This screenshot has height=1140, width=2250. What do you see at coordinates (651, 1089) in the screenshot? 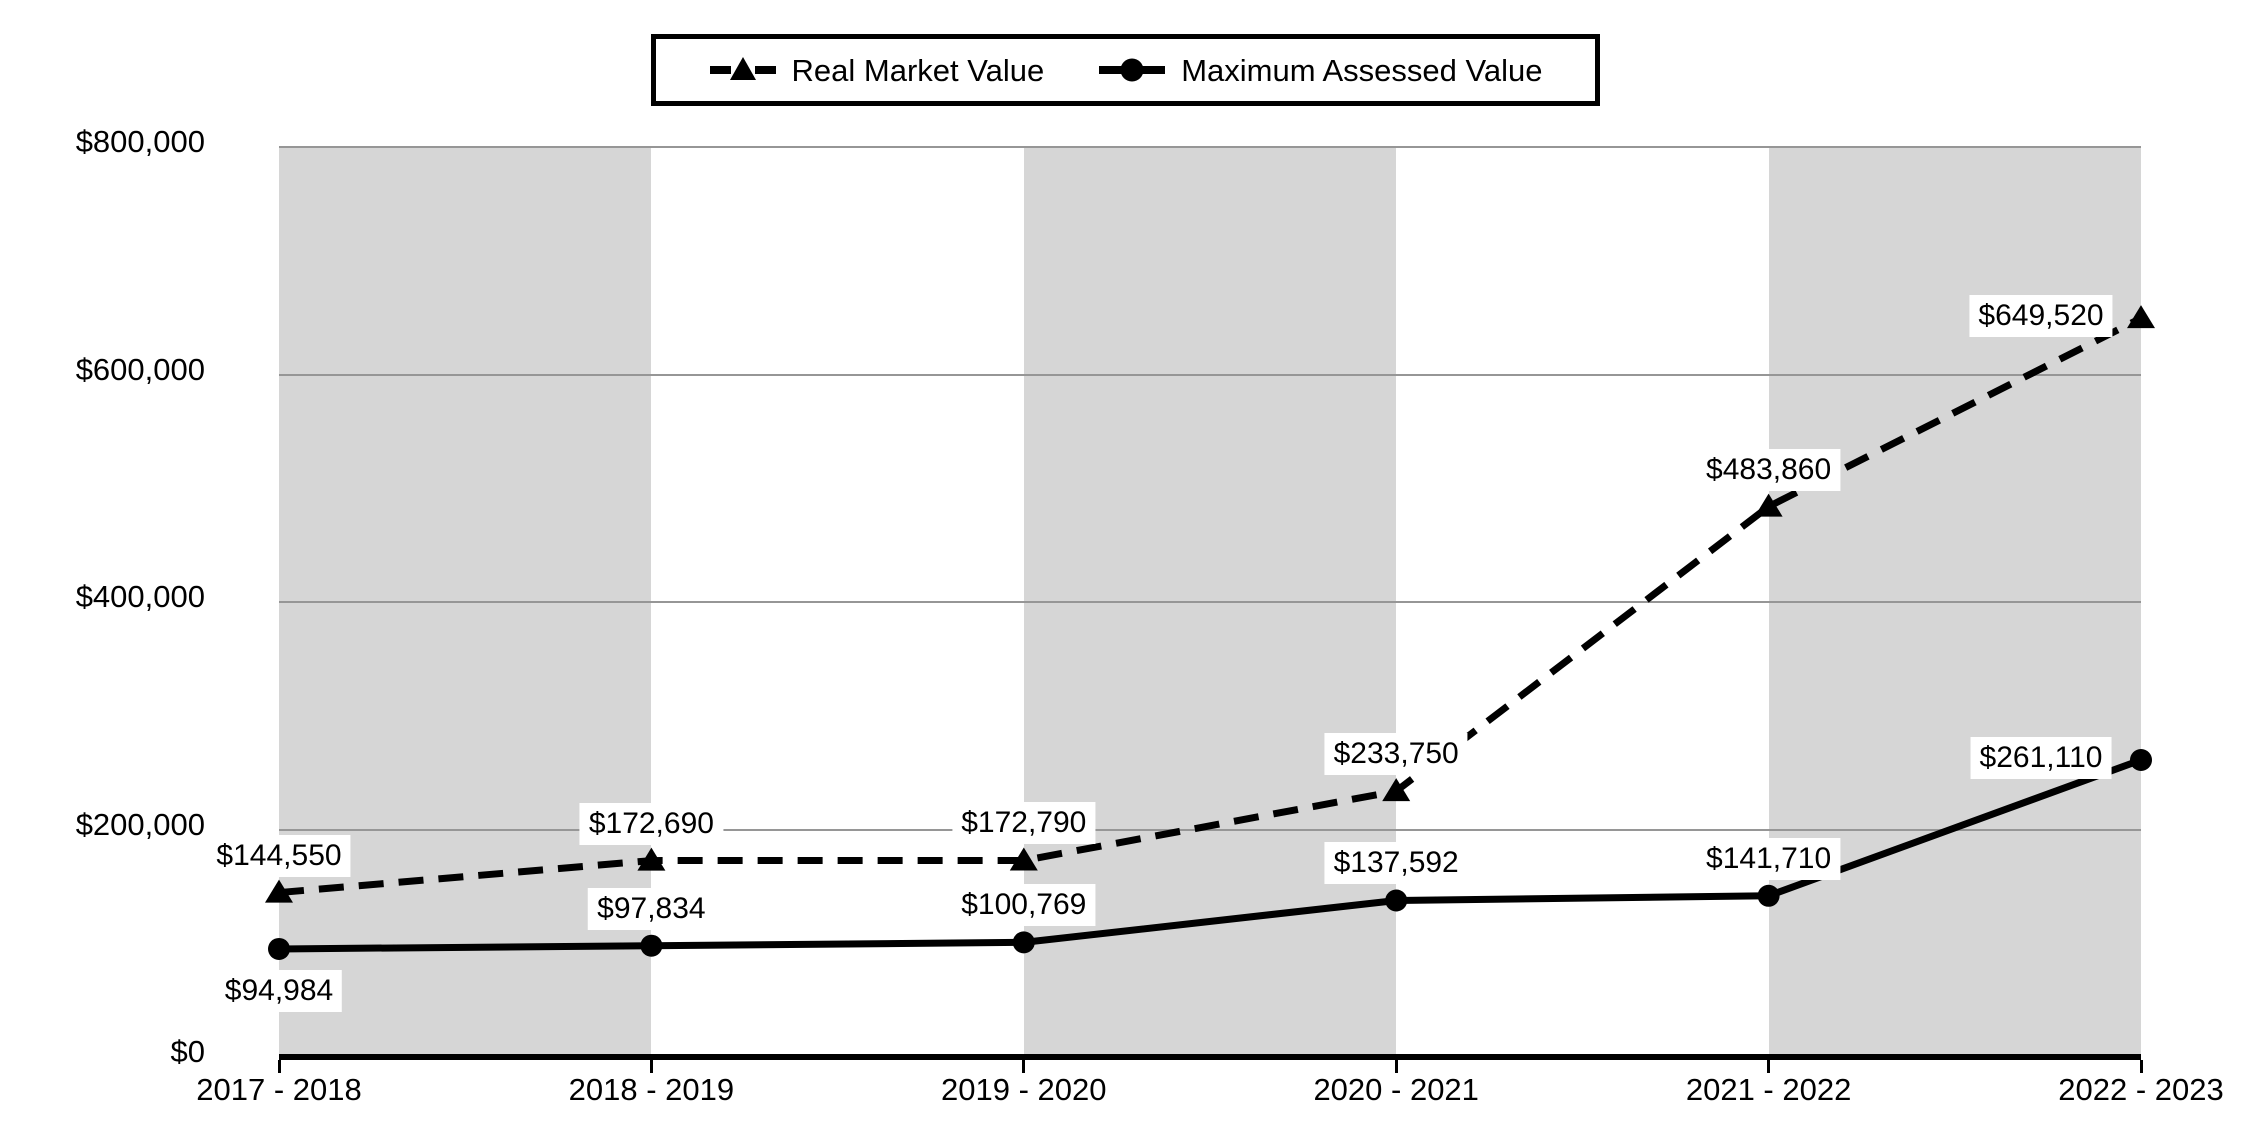
I see `x-axis-label: 2018 - 2019` at bounding box center [651, 1089].